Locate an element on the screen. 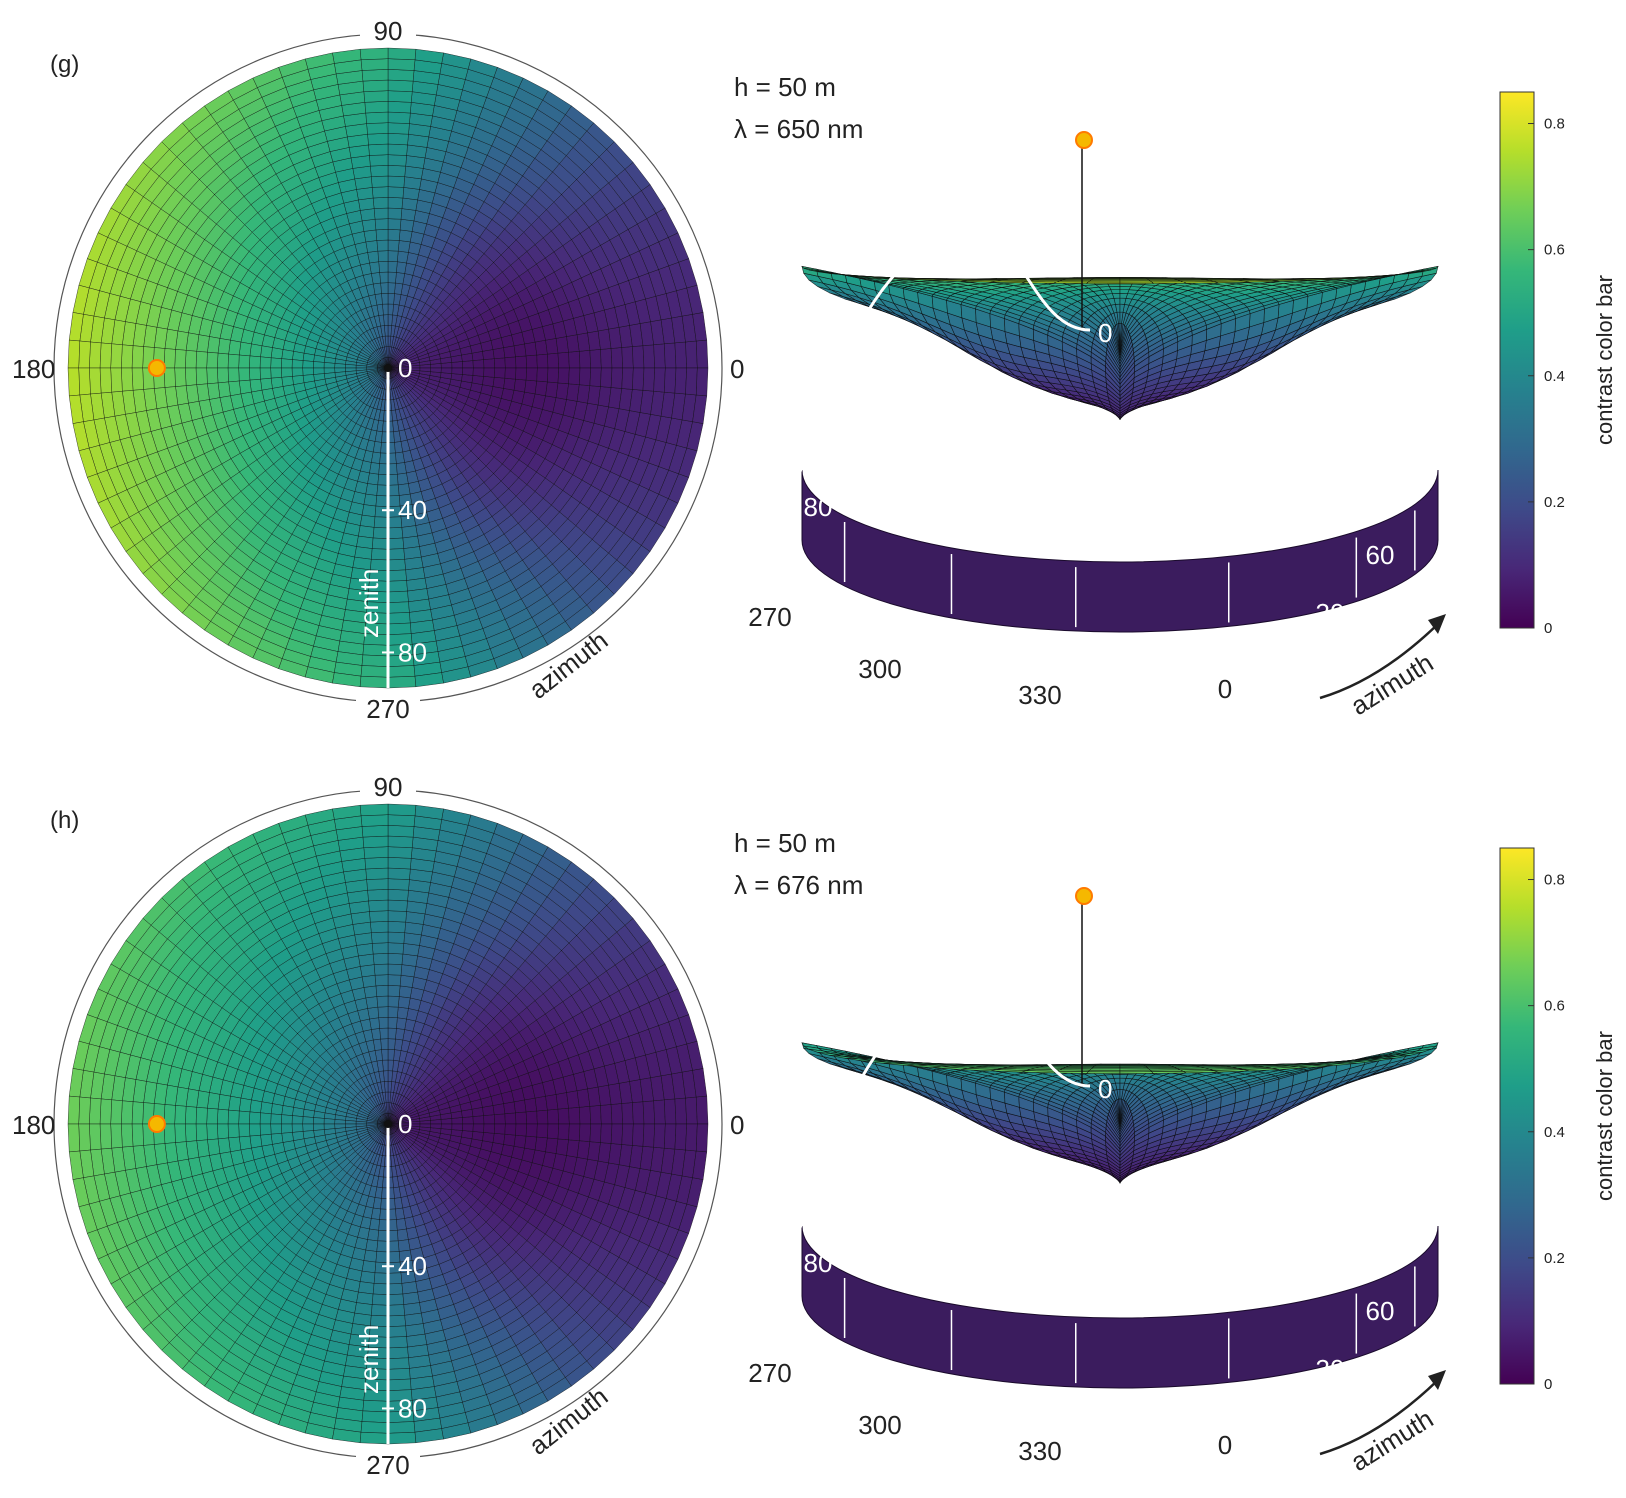 The width and height of the screenshot is (1626, 1498). panel-g-azimuth-90: 90 is located at coordinates (388, 31).